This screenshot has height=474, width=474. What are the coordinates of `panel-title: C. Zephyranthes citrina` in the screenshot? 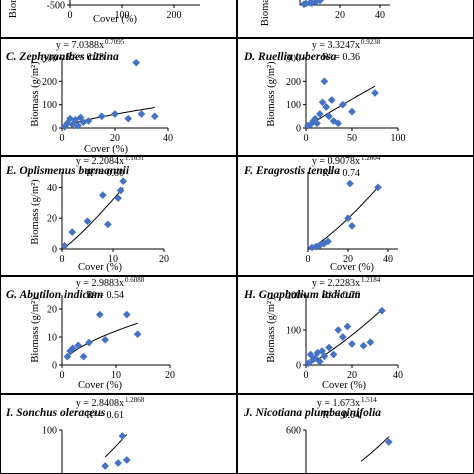 It's located at (62, 57).